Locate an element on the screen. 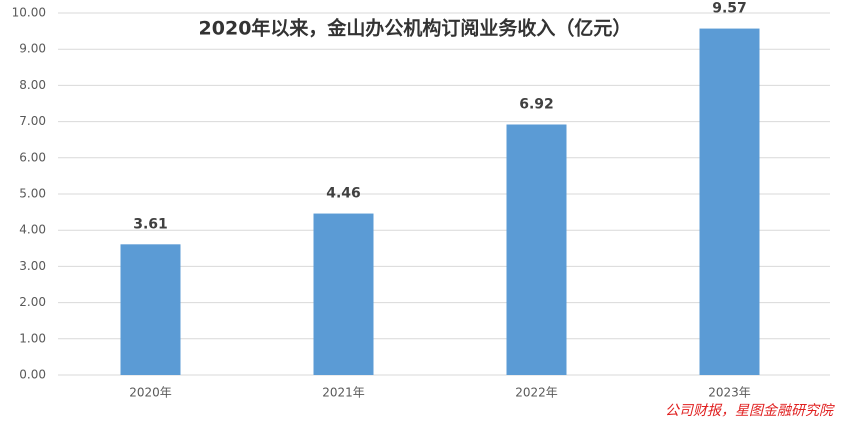 This screenshot has width=844, height=431. y-tick-label: 5.00 is located at coordinates (32, 194).